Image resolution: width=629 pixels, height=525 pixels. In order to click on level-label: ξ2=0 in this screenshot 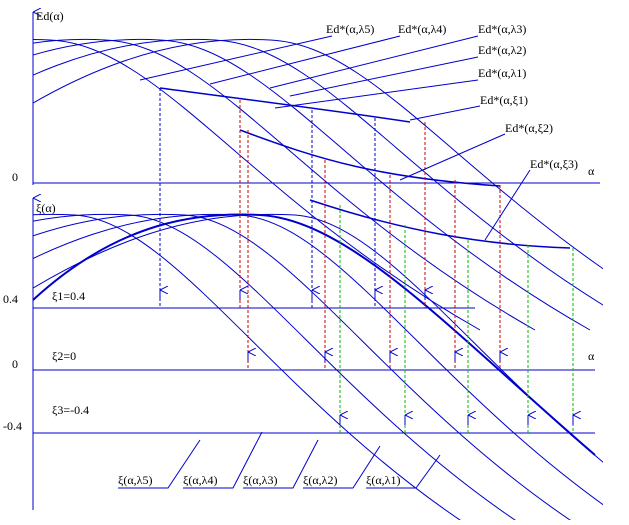, I will do `click(64, 356)`.